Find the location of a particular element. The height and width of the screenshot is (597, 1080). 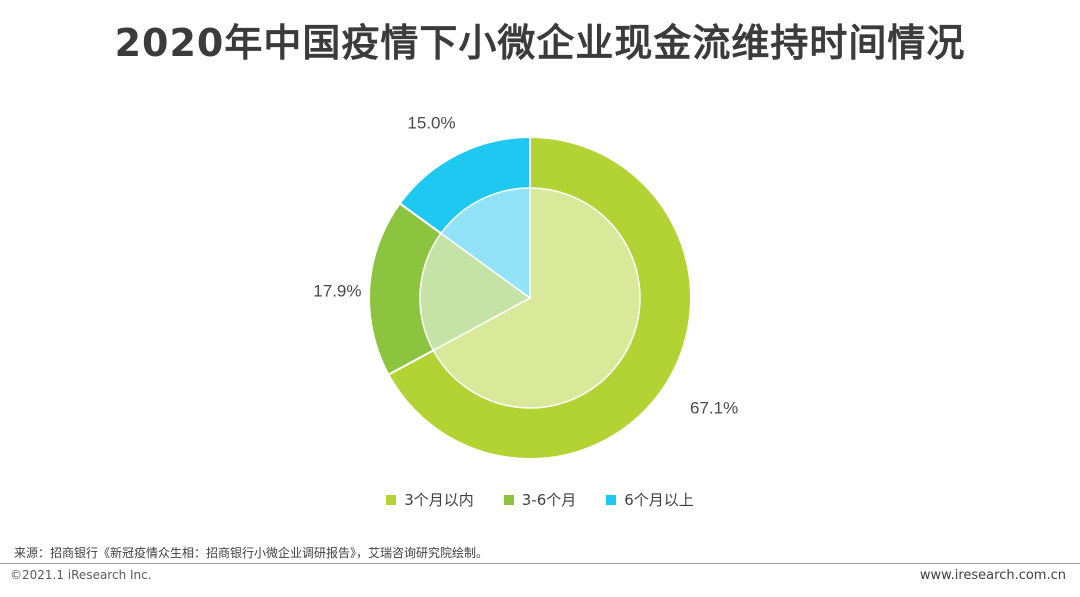

chart-title: 2020年中国疫情下小微企业现金流维持时间情况 is located at coordinates (540, 43).